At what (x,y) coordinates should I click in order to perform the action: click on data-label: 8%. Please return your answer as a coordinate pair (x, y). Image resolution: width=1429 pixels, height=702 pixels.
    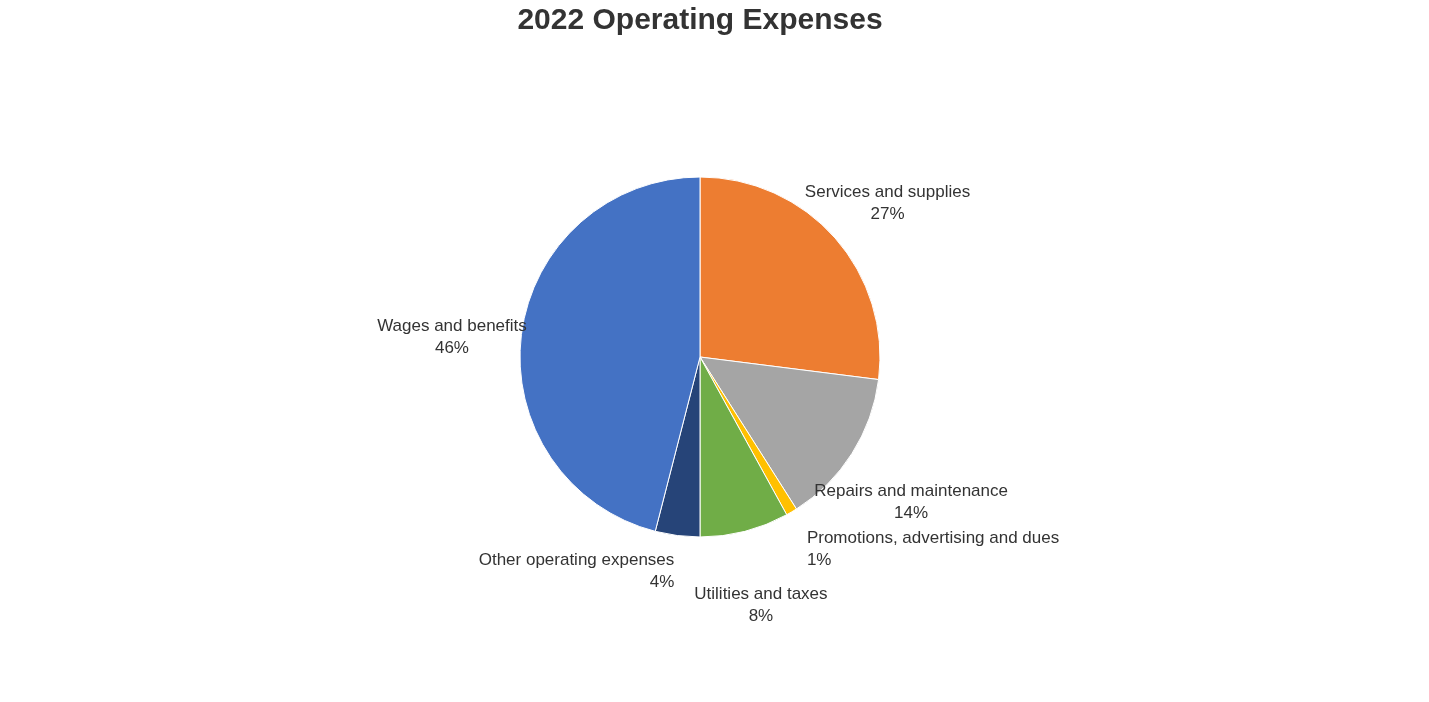
    Looking at the image, I should click on (761, 616).